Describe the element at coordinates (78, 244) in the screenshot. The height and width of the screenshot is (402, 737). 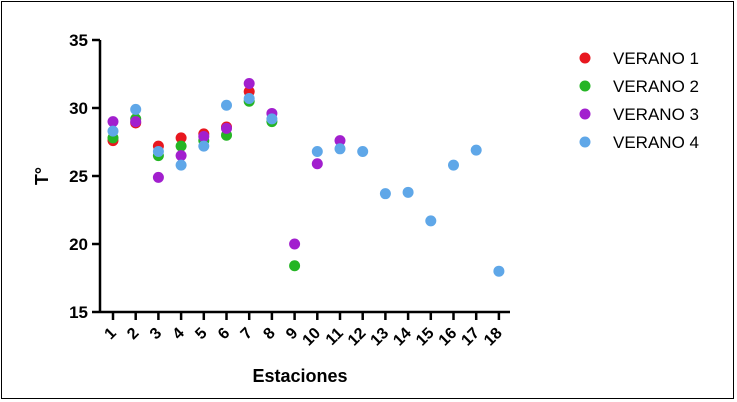
I see `y-tick-label: 20` at that location.